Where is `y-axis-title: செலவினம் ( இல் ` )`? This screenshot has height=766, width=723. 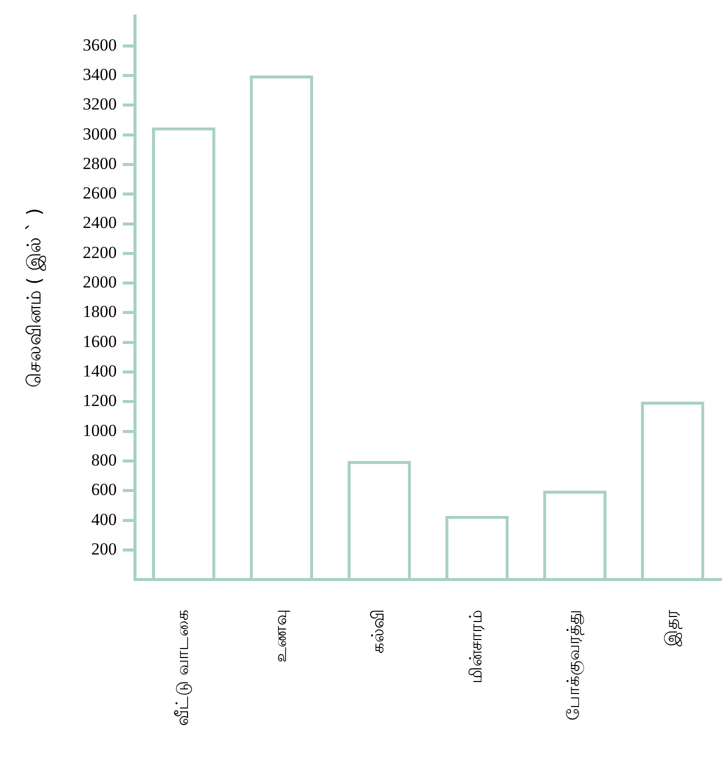 y-axis-title: செலவினம் ( இல் ` ) is located at coordinates (34, 298).